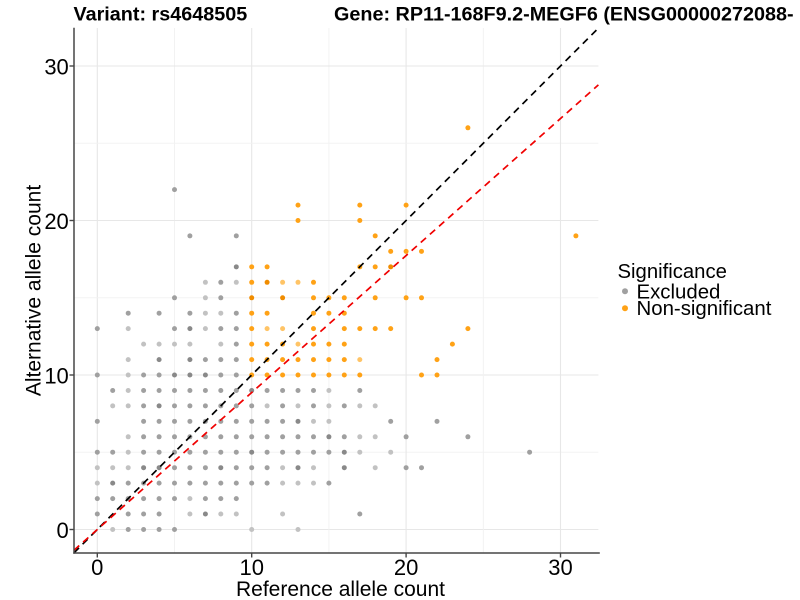  What do you see at coordinates (672, 272) in the screenshot?
I see `svg-text: Significance` at bounding box center [672, 272].